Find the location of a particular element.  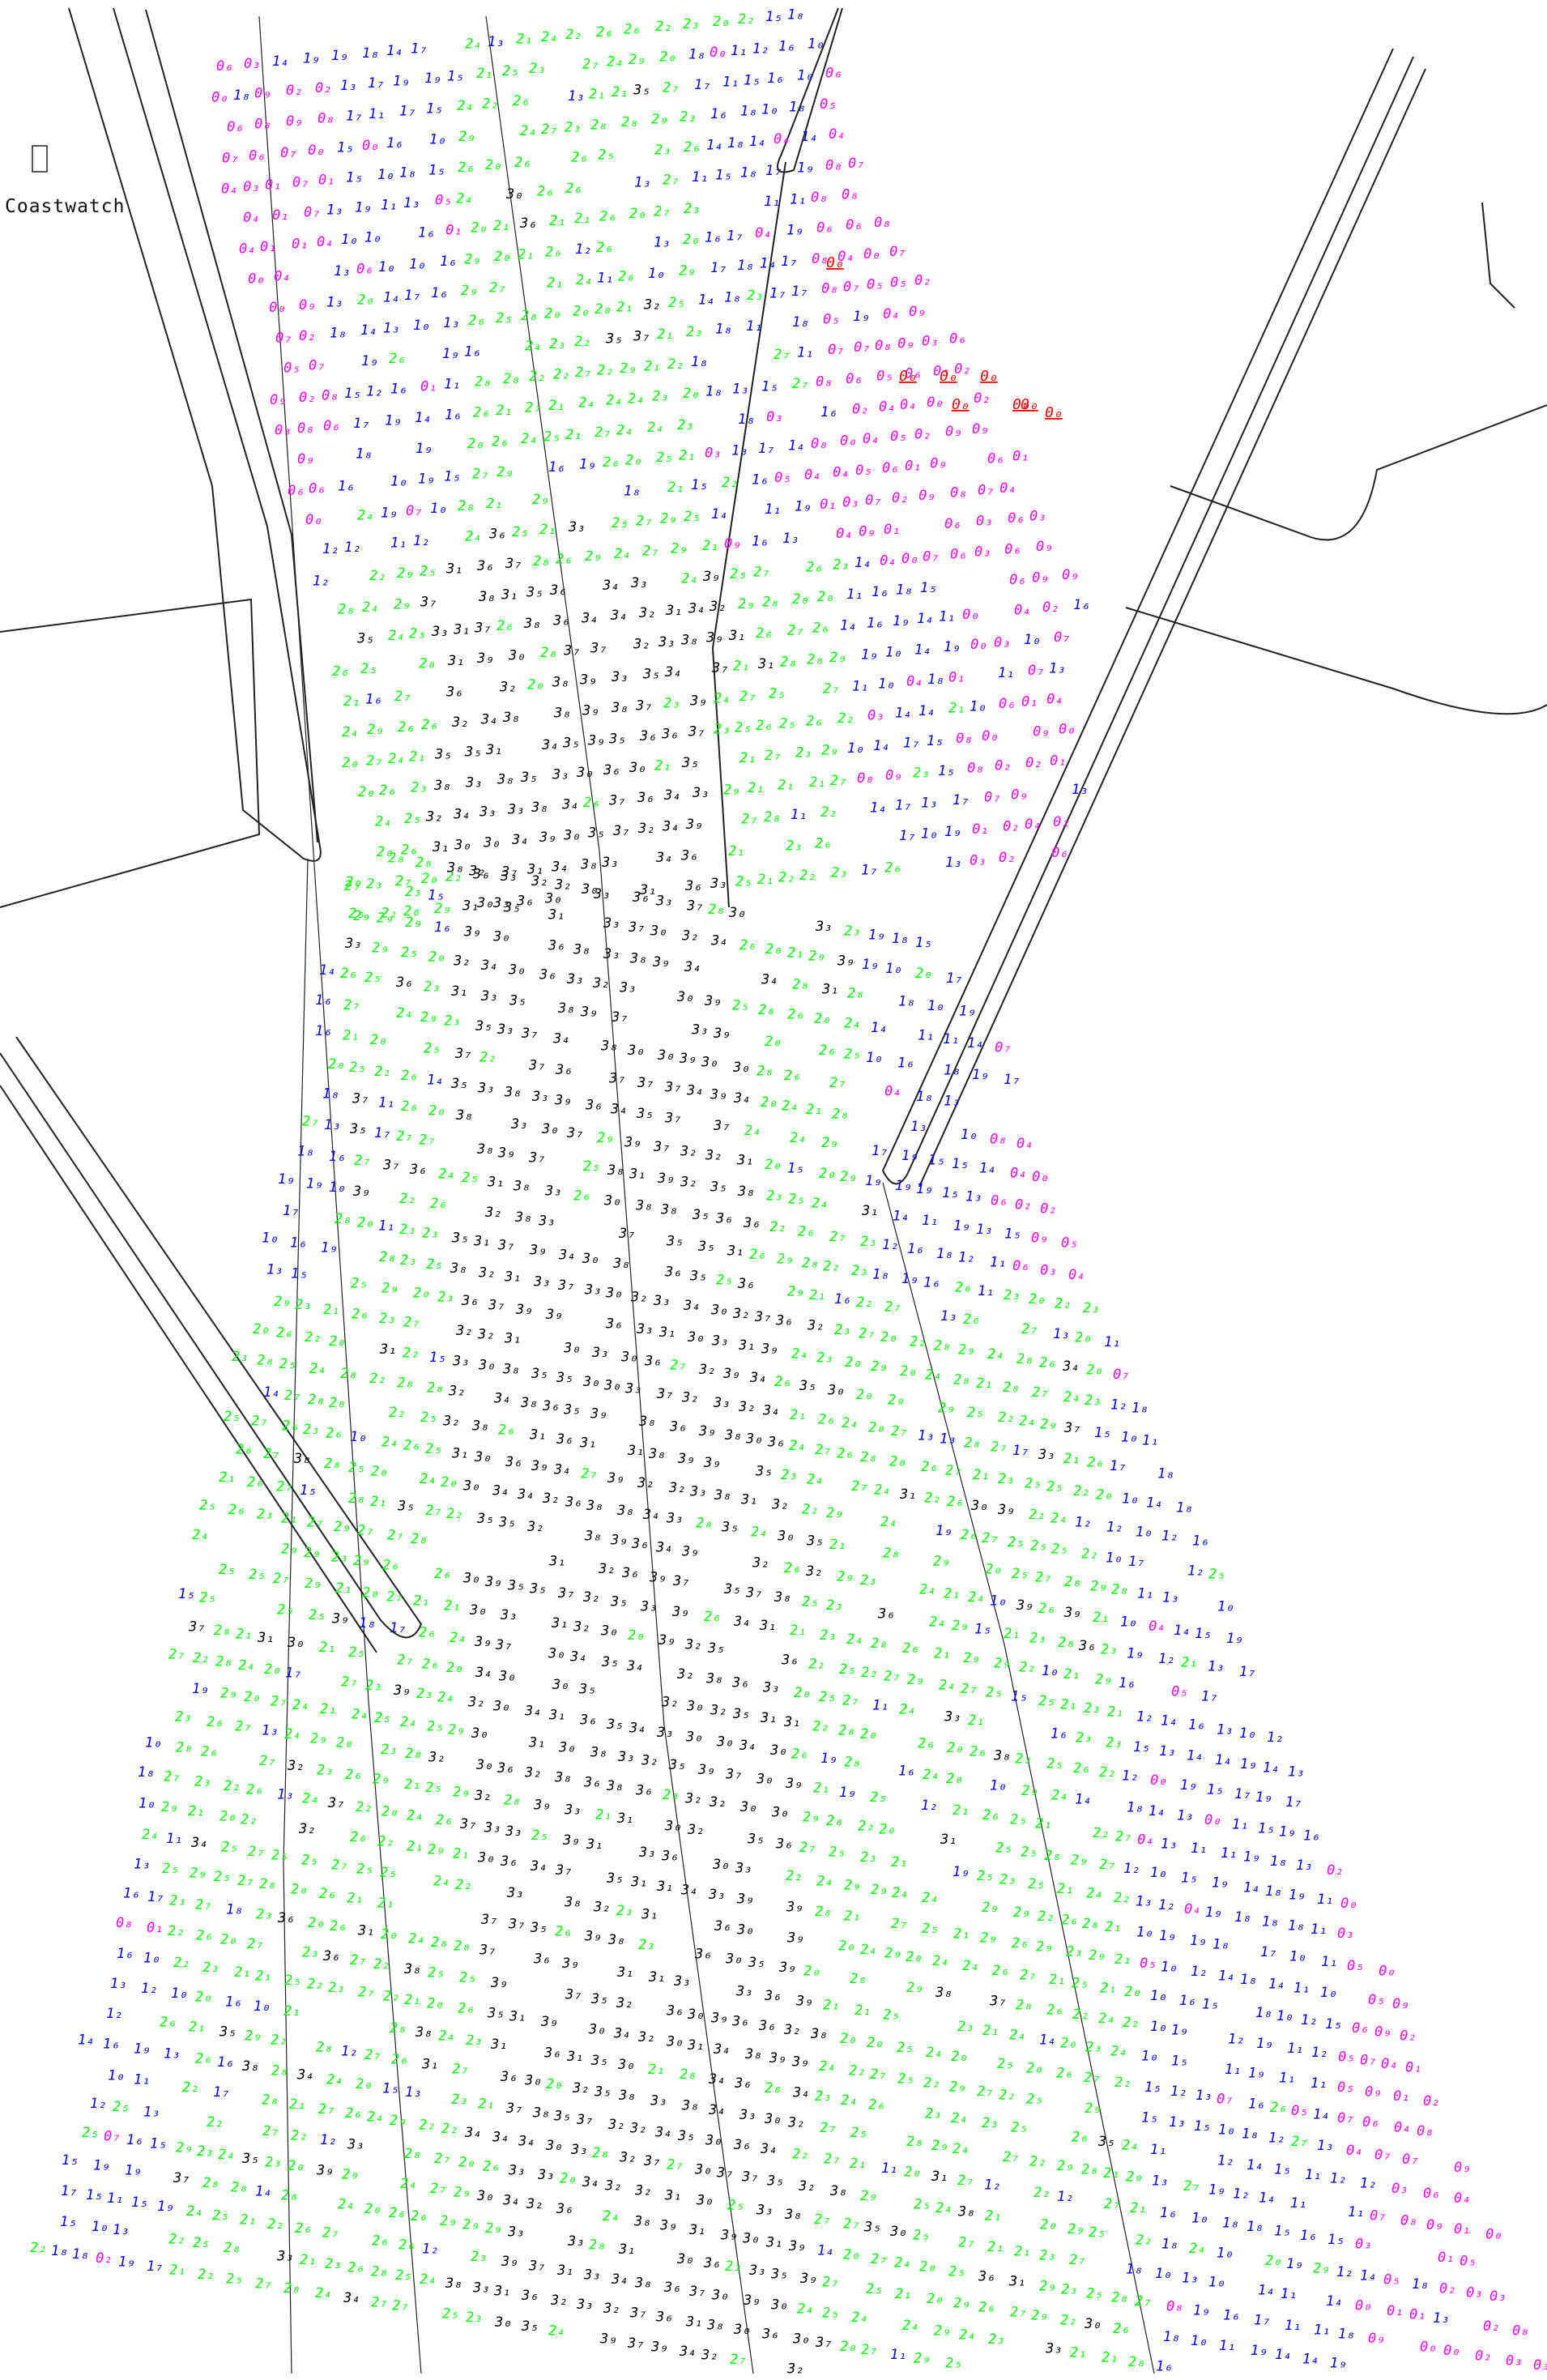

sounding-label: 2₈ is located at coordinates (1090, 1924).